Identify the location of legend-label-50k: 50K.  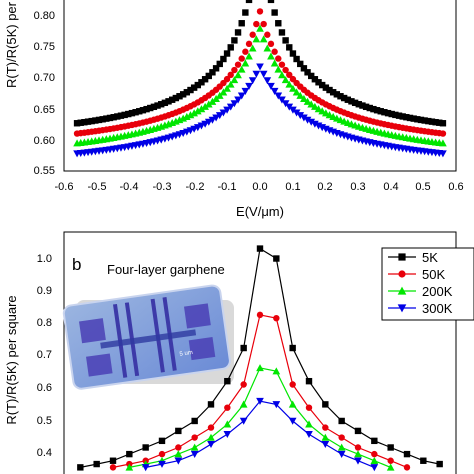
(433, 274).